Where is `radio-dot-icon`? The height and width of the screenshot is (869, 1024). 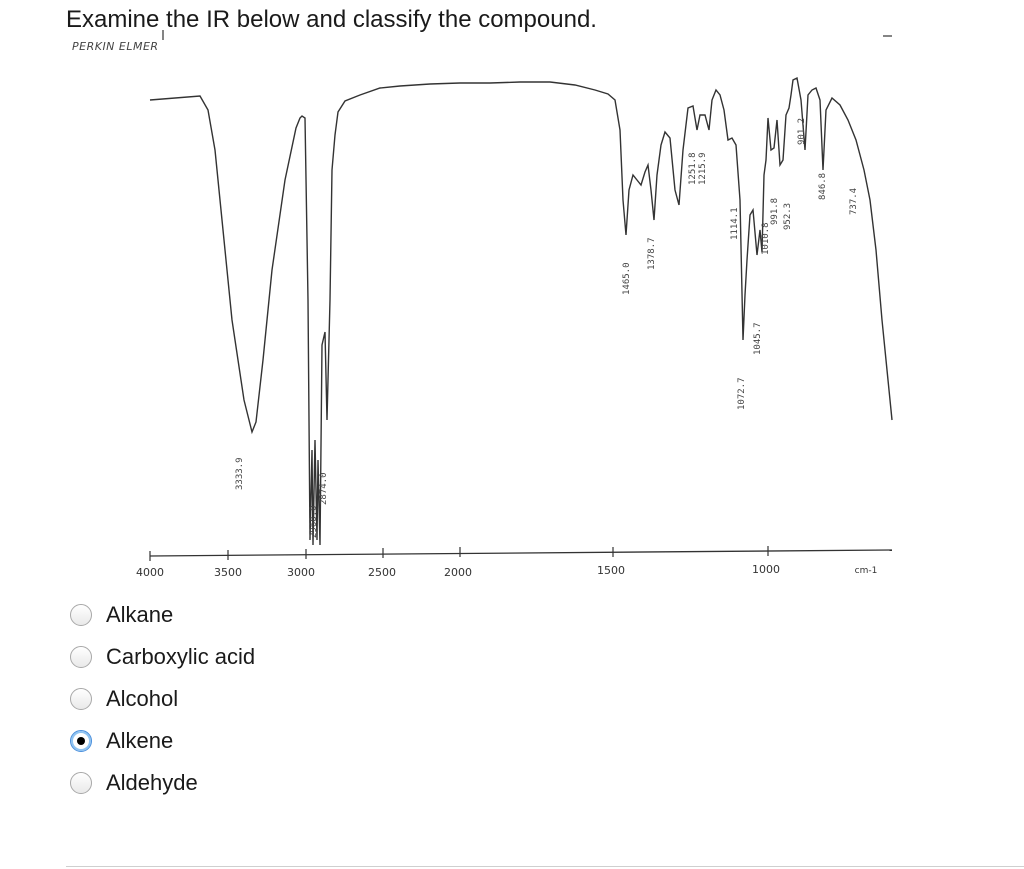
radio-dot-icon is located at coordinates (81, 741).